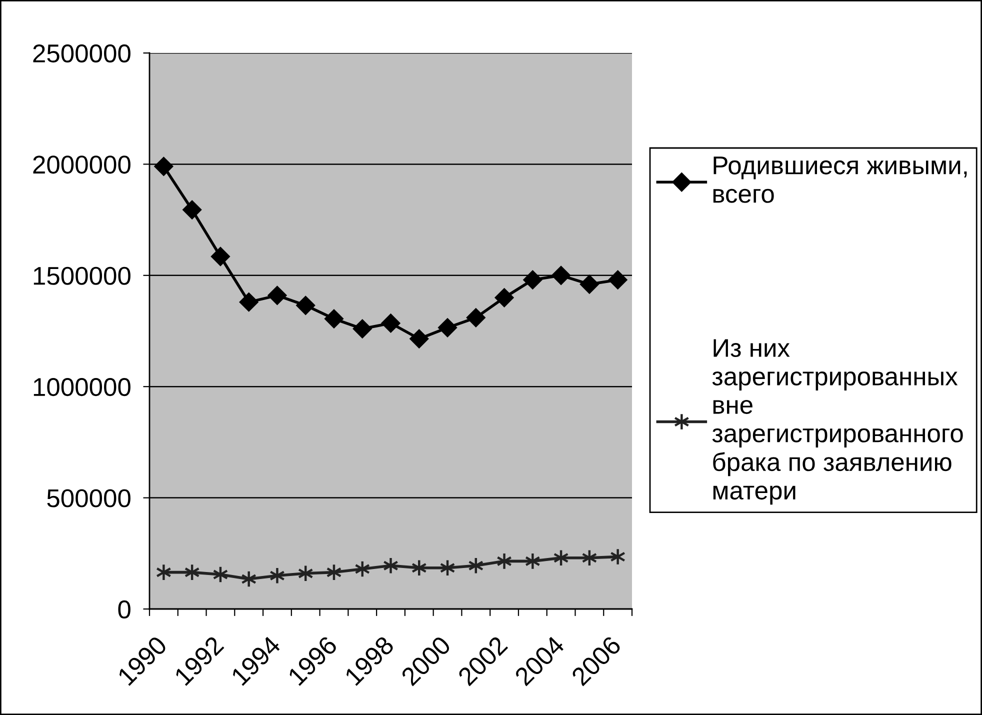  What do you see at coordinates (124, 609) in the screenshot?
I see `y-tick-label: 0` at bounding box center [124, 609].